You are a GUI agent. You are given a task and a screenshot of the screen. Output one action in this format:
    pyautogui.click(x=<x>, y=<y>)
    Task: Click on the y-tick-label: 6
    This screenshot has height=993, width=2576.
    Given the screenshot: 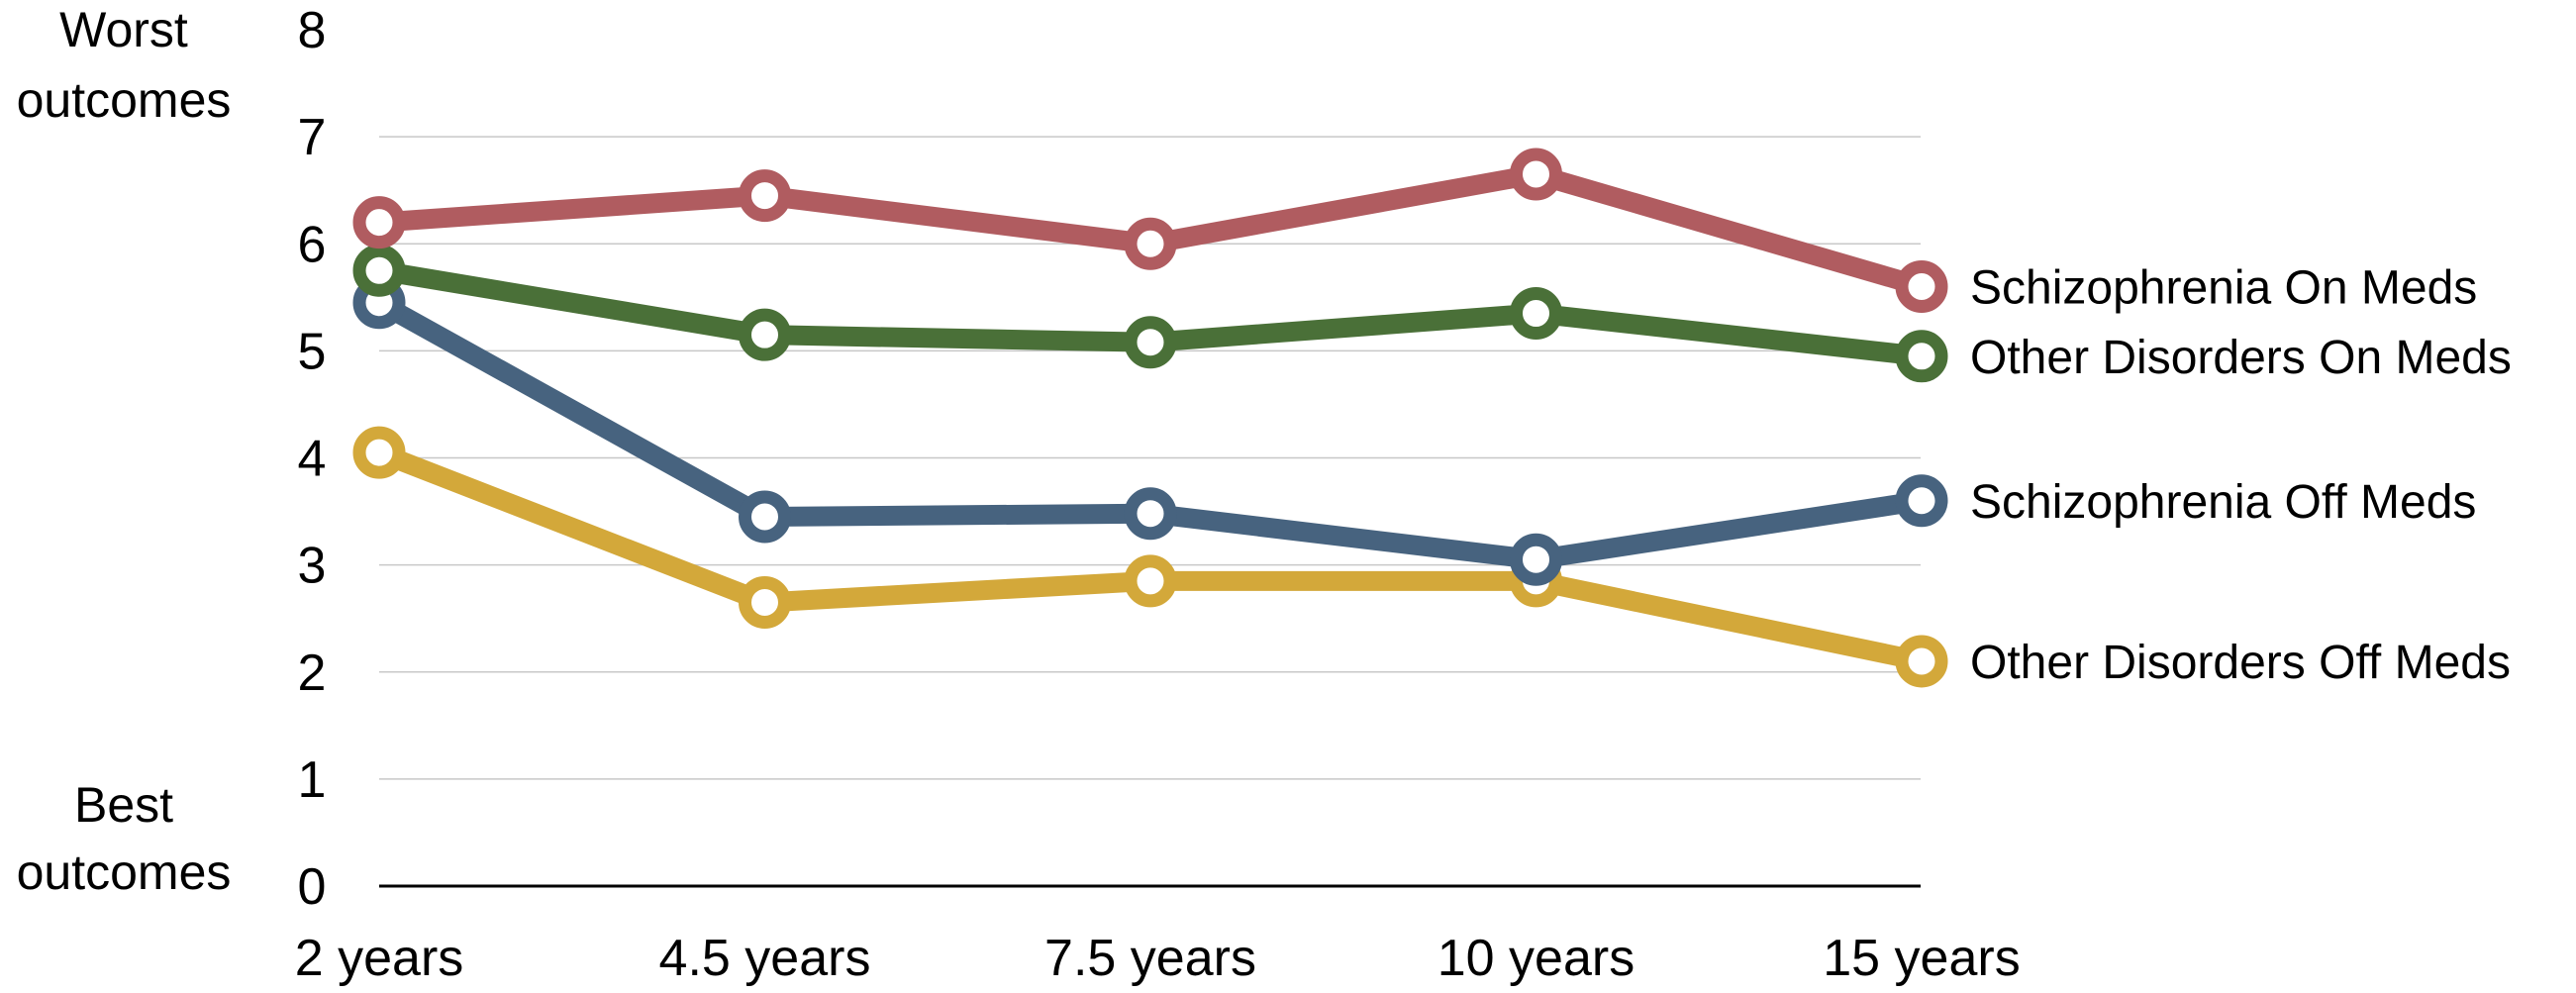 What is the action you would take?
    pyautogui.click(x=313, y=244)
    